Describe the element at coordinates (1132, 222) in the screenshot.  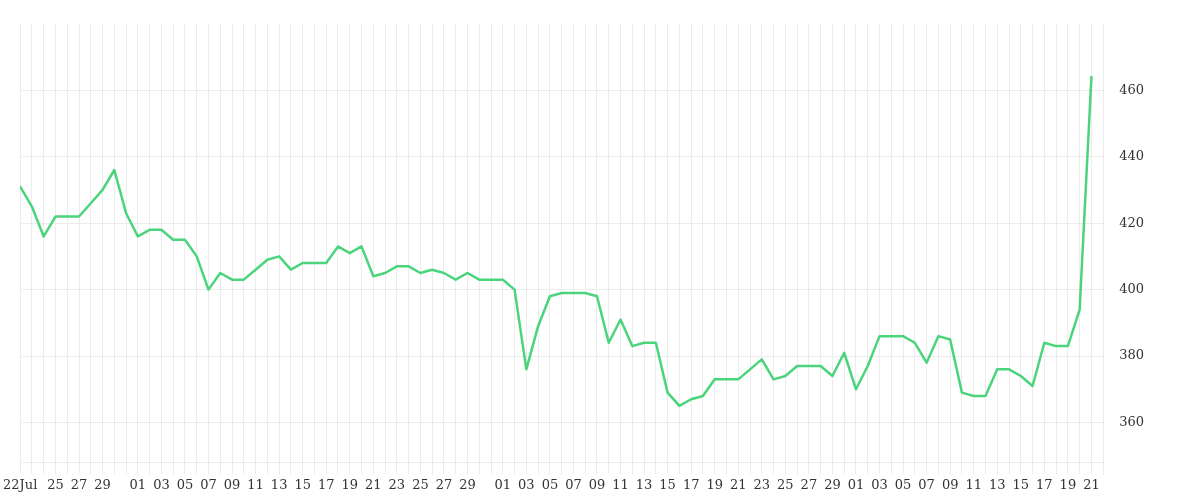
I see `y-tick-label: 420` at that location.